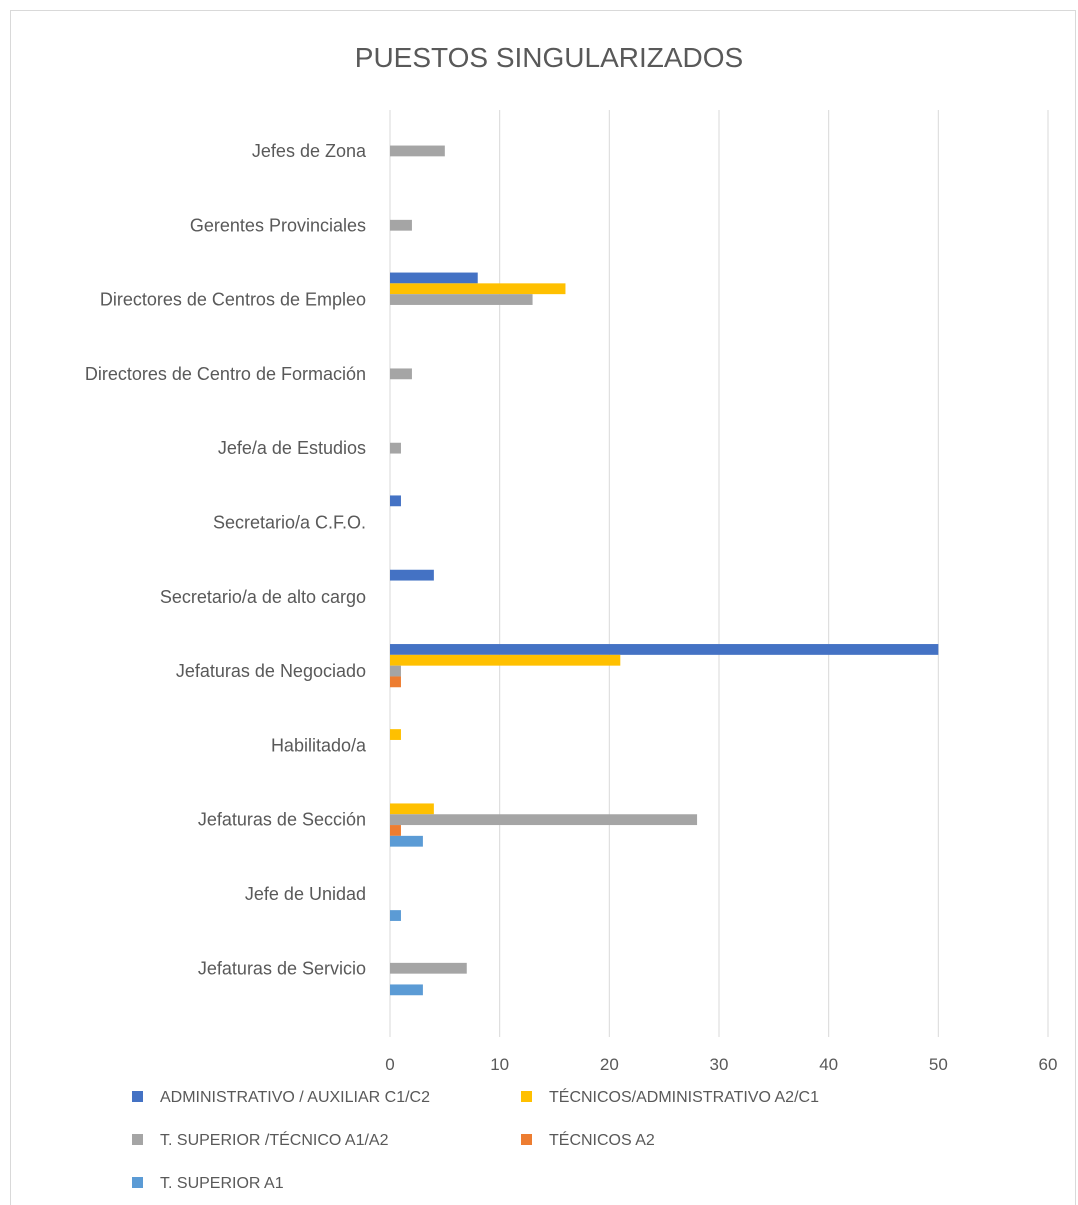 This screenshot has height=1205, width=1078. What do you see at coordinates (684, 1096) in the screenshot?
I see `legend-label: TÉCNICOS/ADMINISTRATIVO A2/C1` at bounding box center [684, 1096].